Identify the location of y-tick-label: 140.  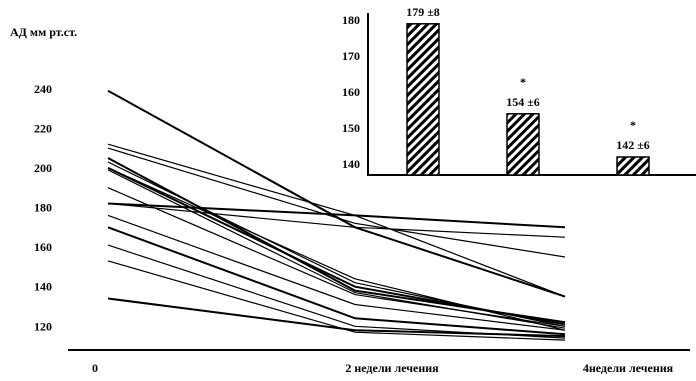
(43, 287).